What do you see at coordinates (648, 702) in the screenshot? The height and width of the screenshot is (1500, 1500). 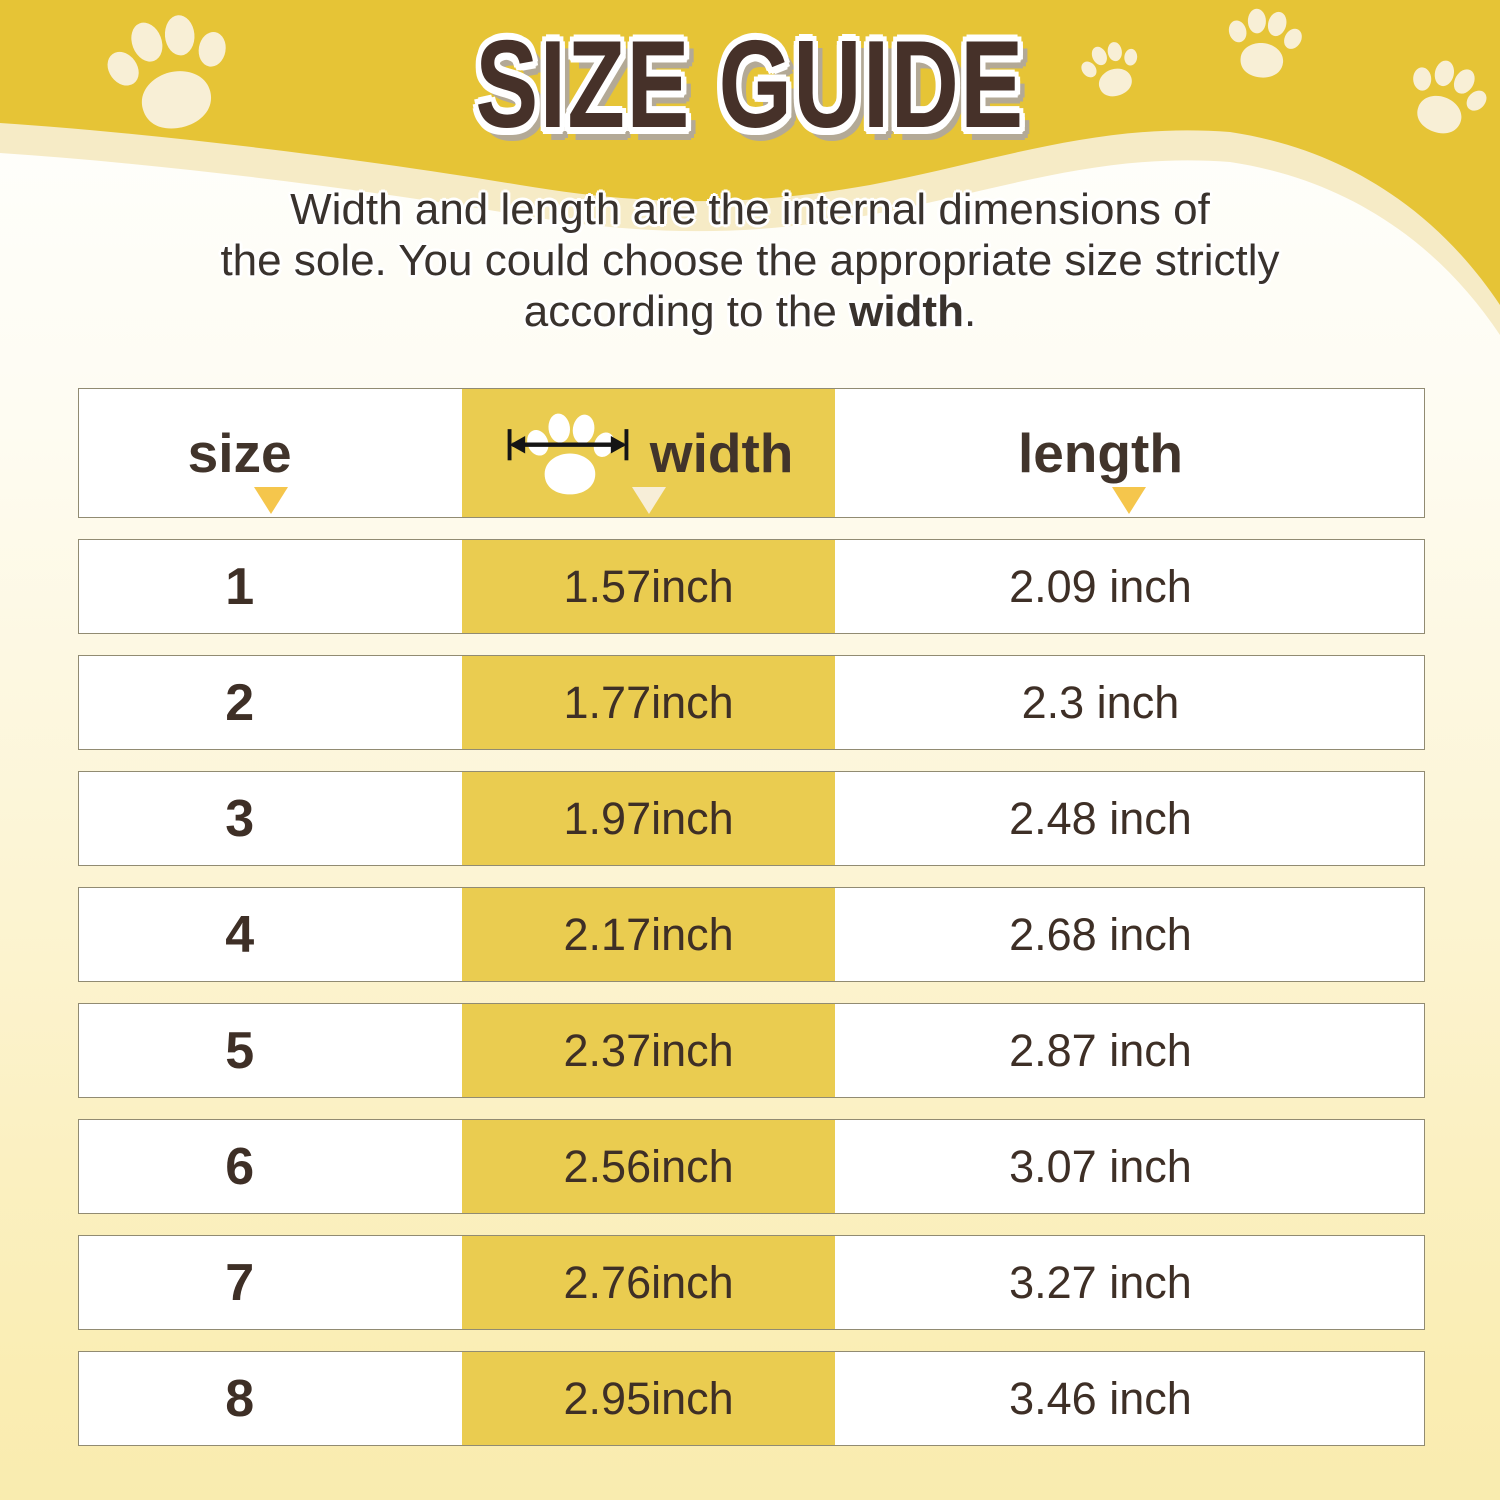 I see `width-cell: 1.77inch` at bounding box center [648, 702].